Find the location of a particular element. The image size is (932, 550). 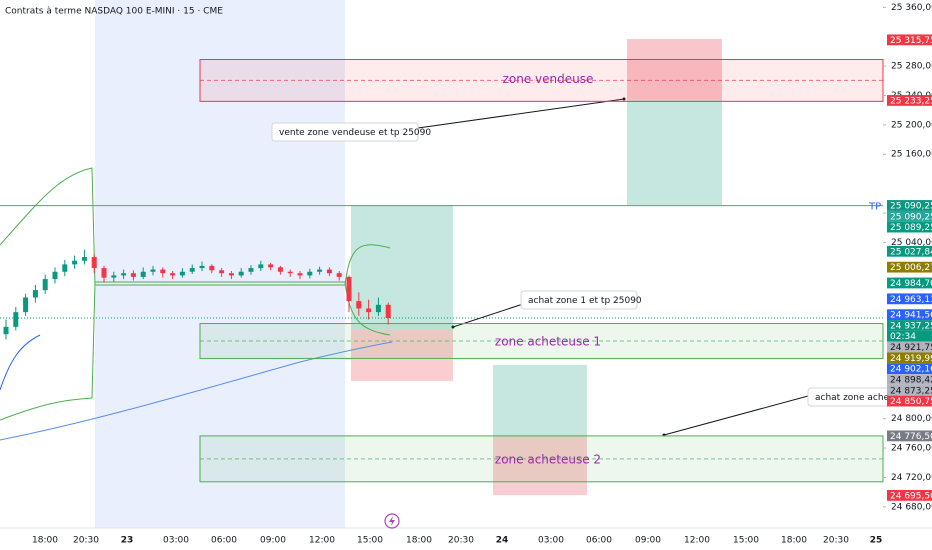

price-badge-label: 25 027,84 is located at coordinates (911, 252).